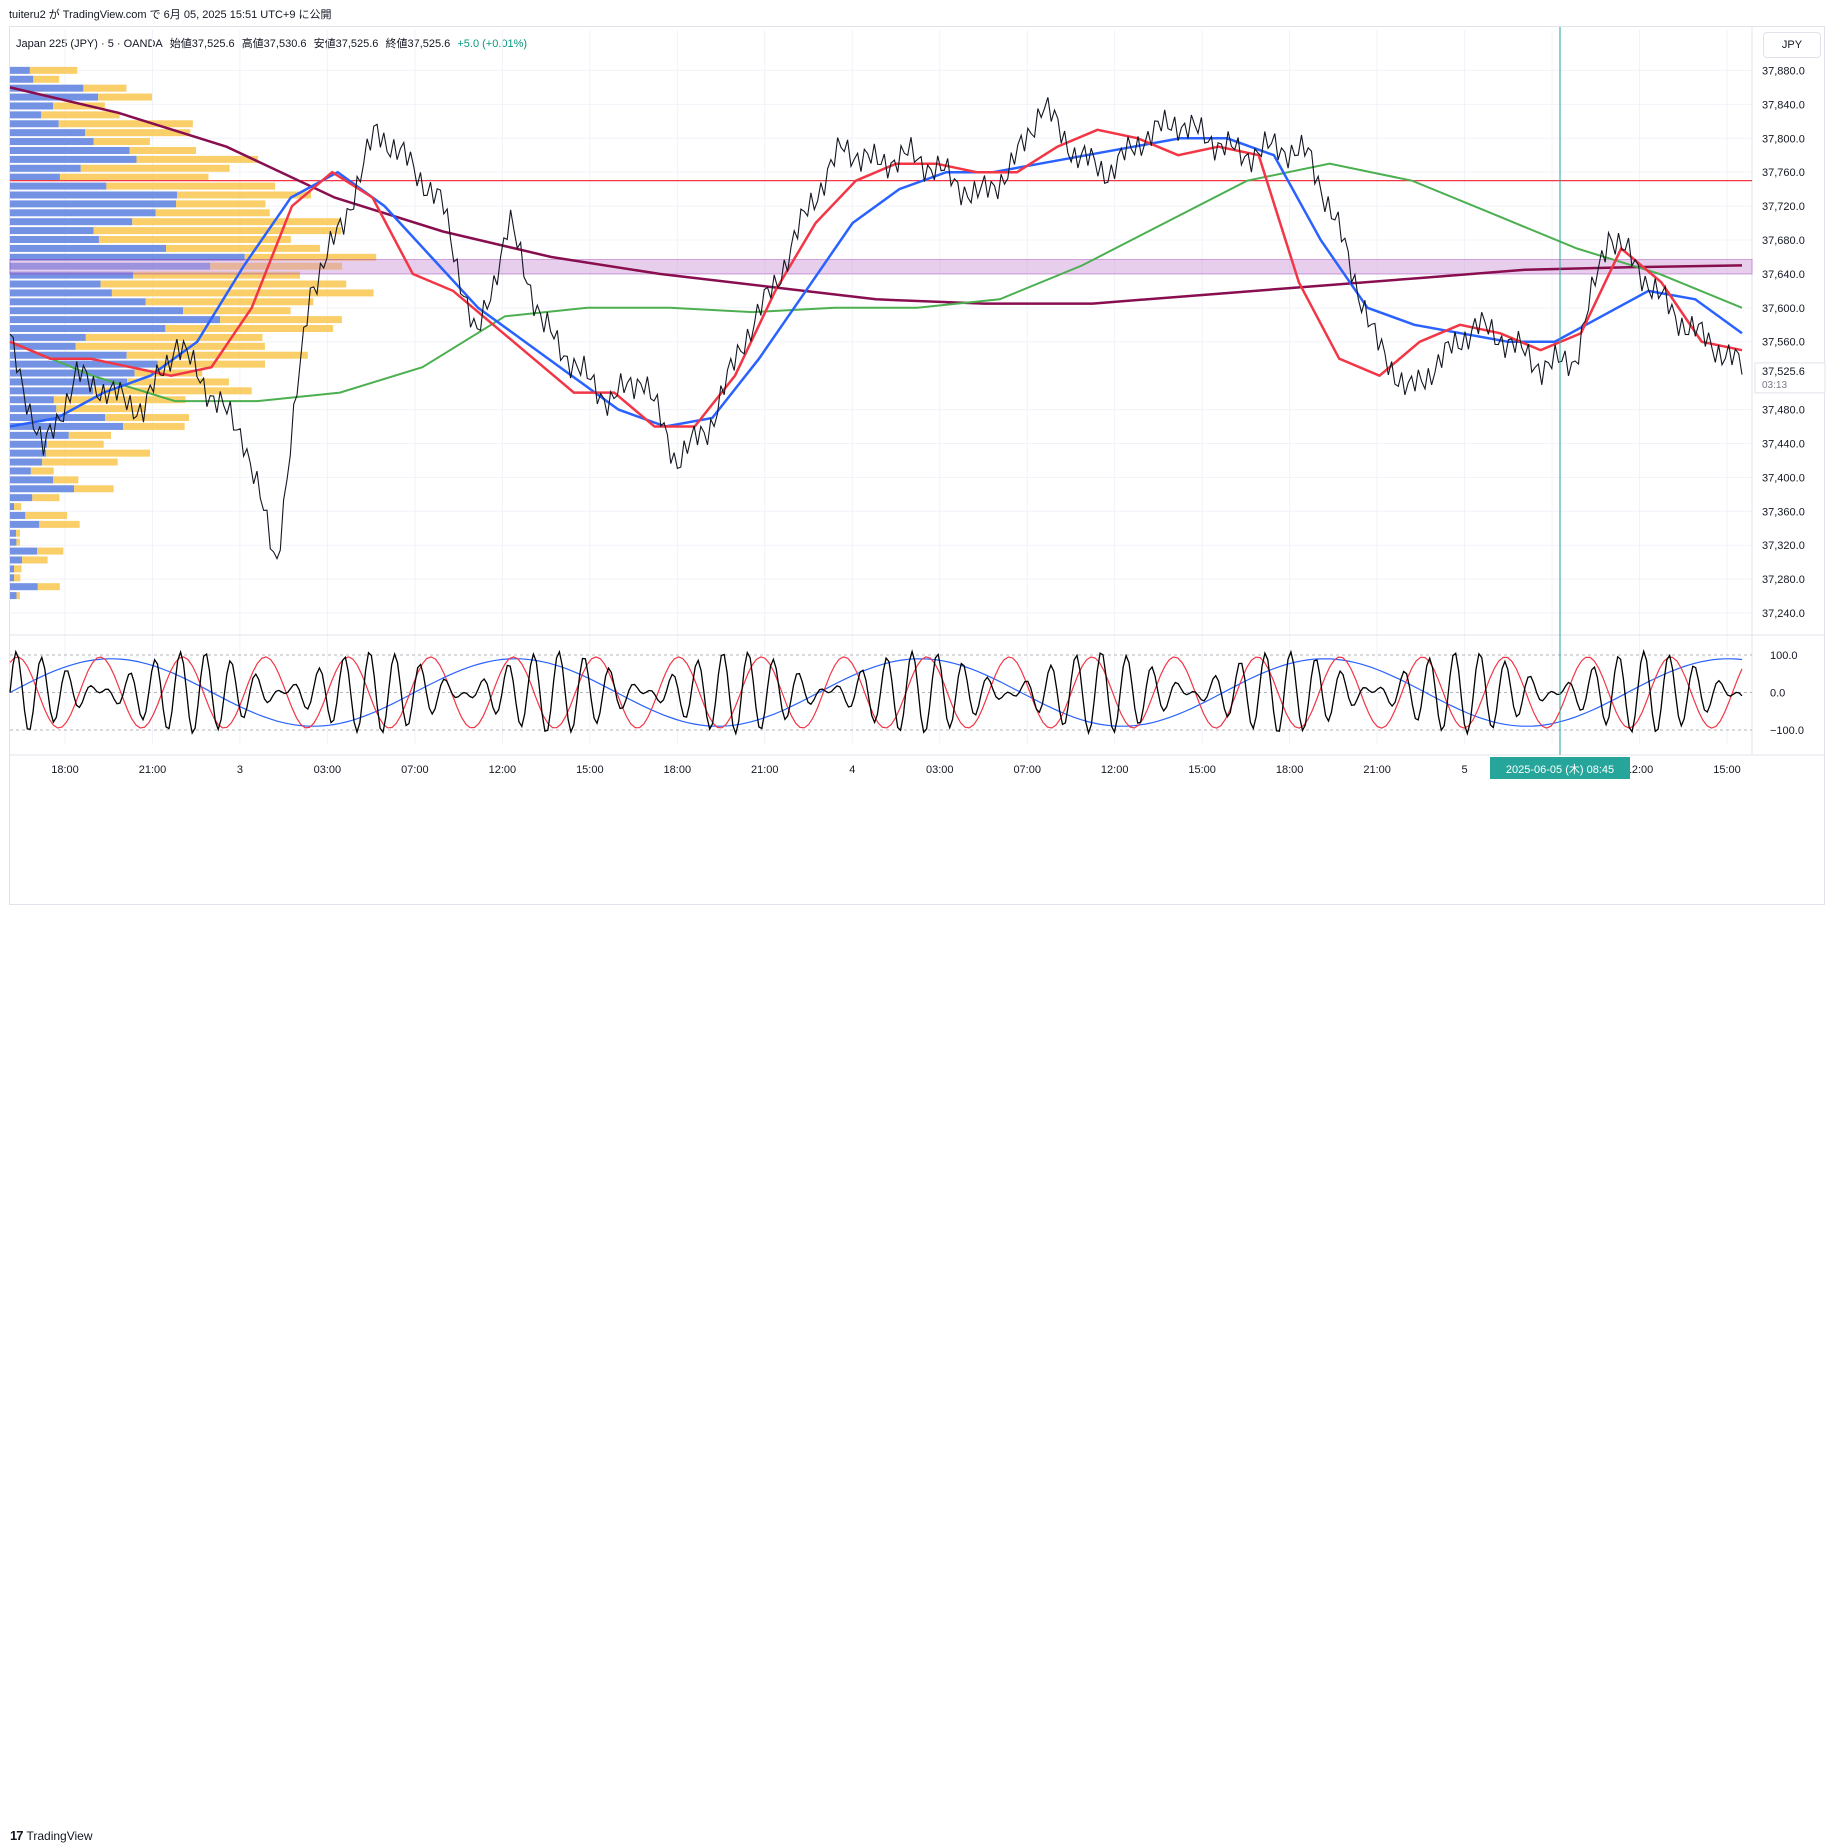 The width and height of the screenshot is (1835, 1843). What do you see at coordinates (59, 1835) in the screenshot?
I see `tradingview-logo-text: TradingView` at bounding box center [59, 1835].